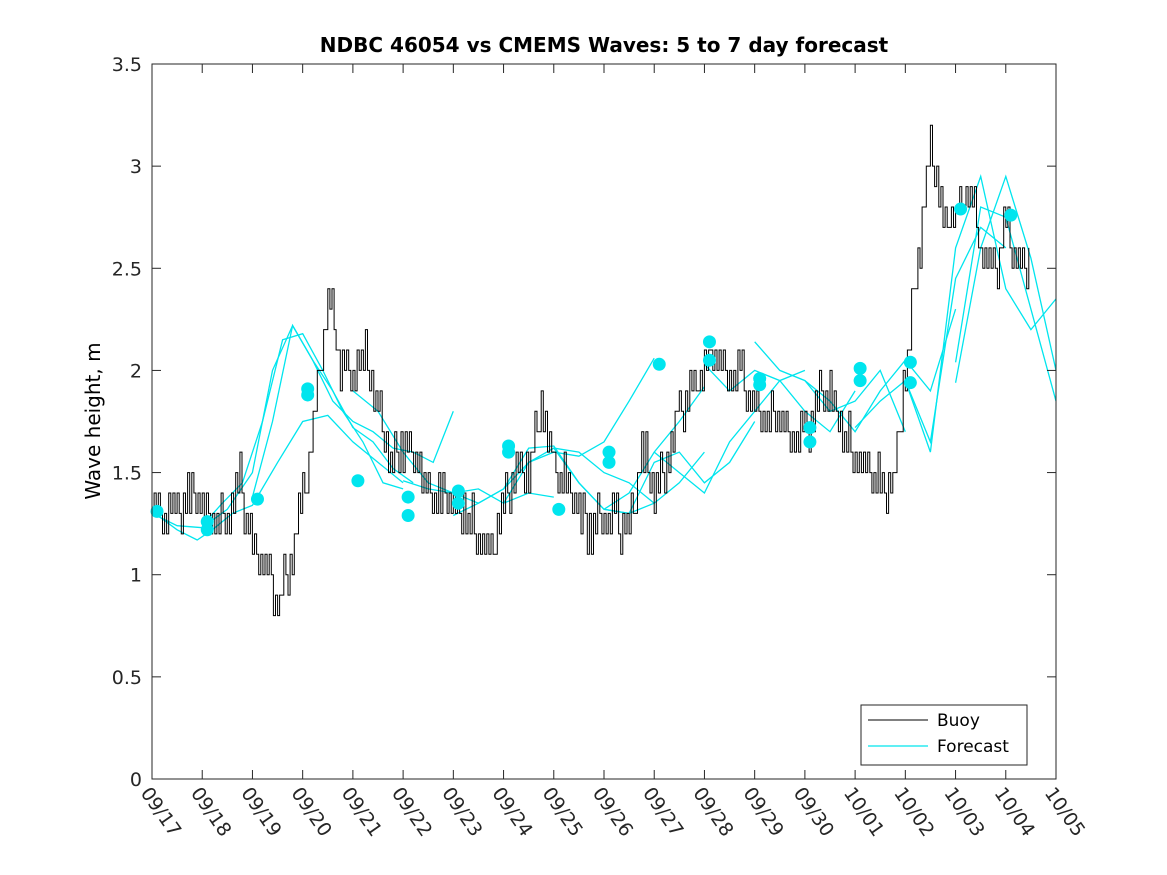 This screenshot has height=875, width=1167. Describe the element at coordinates (127, 474) in the screenshot. I see `y-tick-label: 1.5` at that location.